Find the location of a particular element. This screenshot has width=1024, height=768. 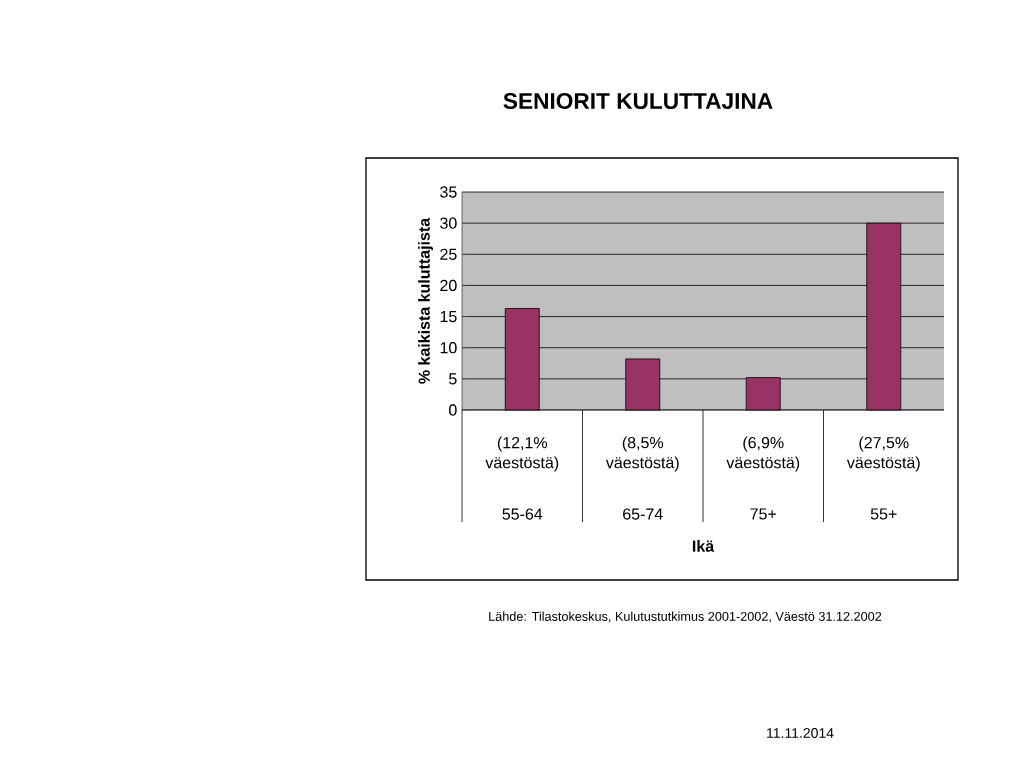

y-tick-label: 0 is located at coordinates (453, 410).